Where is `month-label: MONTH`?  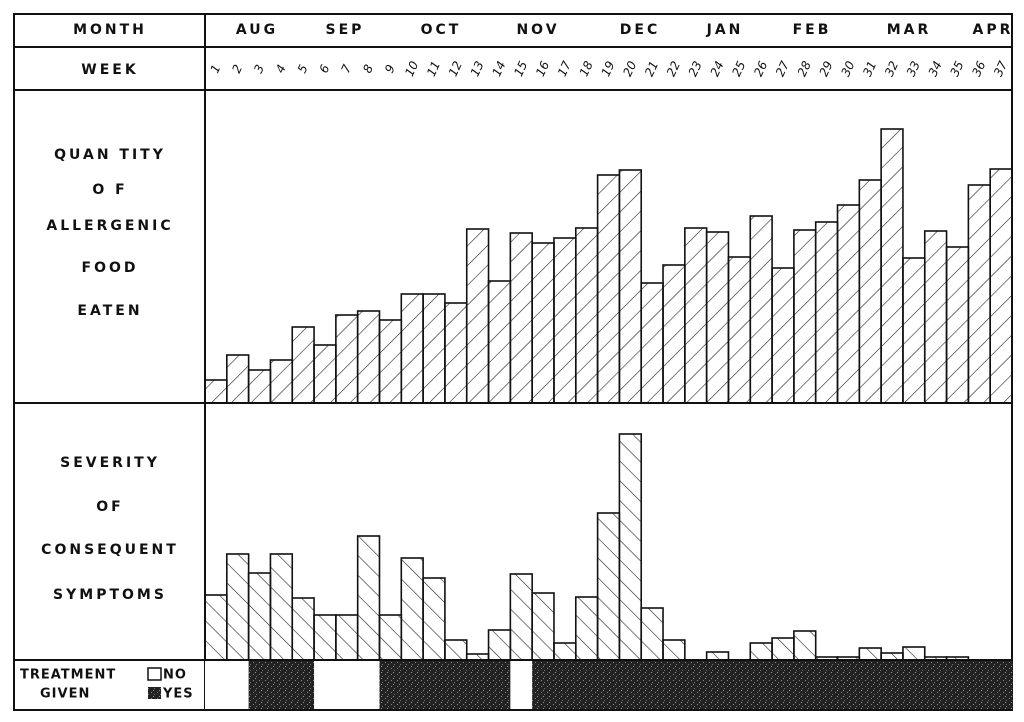 month-label: MONTH is located at coordinates (110, 30).